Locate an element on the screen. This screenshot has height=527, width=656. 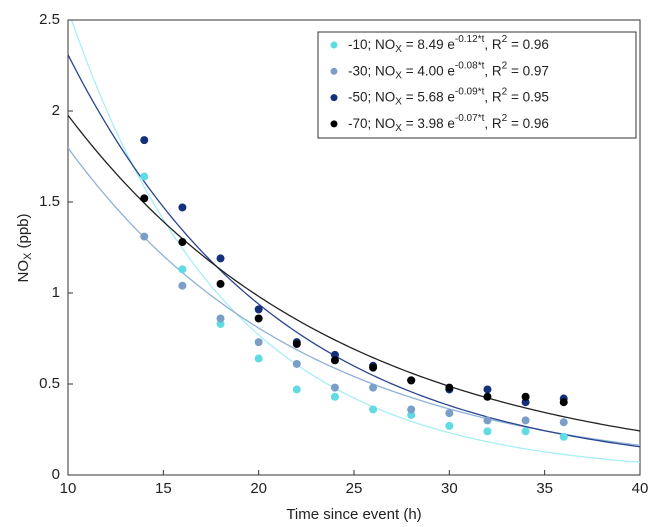
legend-text: 8.49 is located at coordinates (430, 44).